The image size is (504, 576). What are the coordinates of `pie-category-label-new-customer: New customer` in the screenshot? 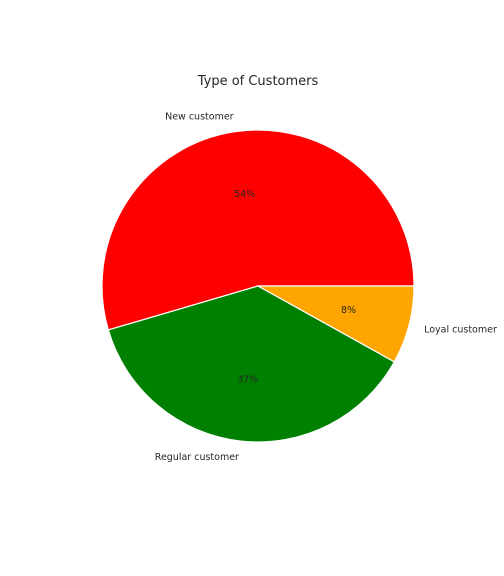 It's located at (199, 117).